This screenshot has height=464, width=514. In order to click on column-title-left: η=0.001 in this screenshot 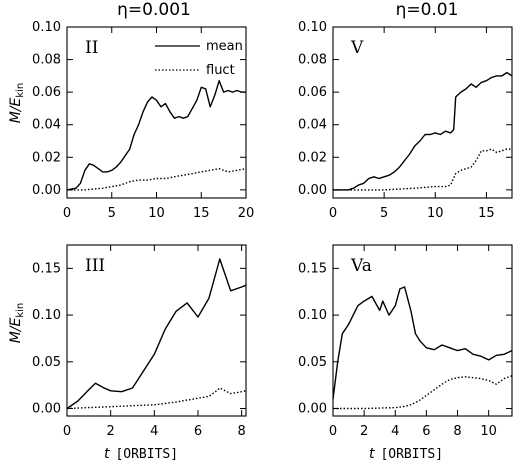, I will do `click(154, 10)`.